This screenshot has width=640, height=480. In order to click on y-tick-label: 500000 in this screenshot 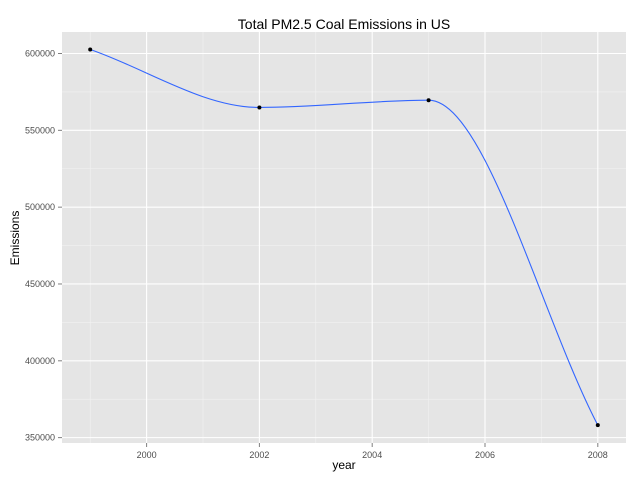, I will do `click(40, 207)`.